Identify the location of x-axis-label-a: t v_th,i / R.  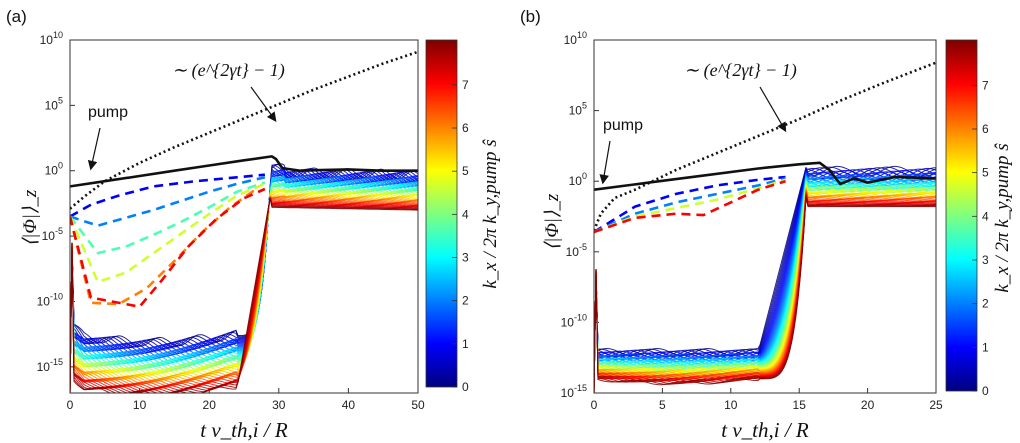
(244, 430).